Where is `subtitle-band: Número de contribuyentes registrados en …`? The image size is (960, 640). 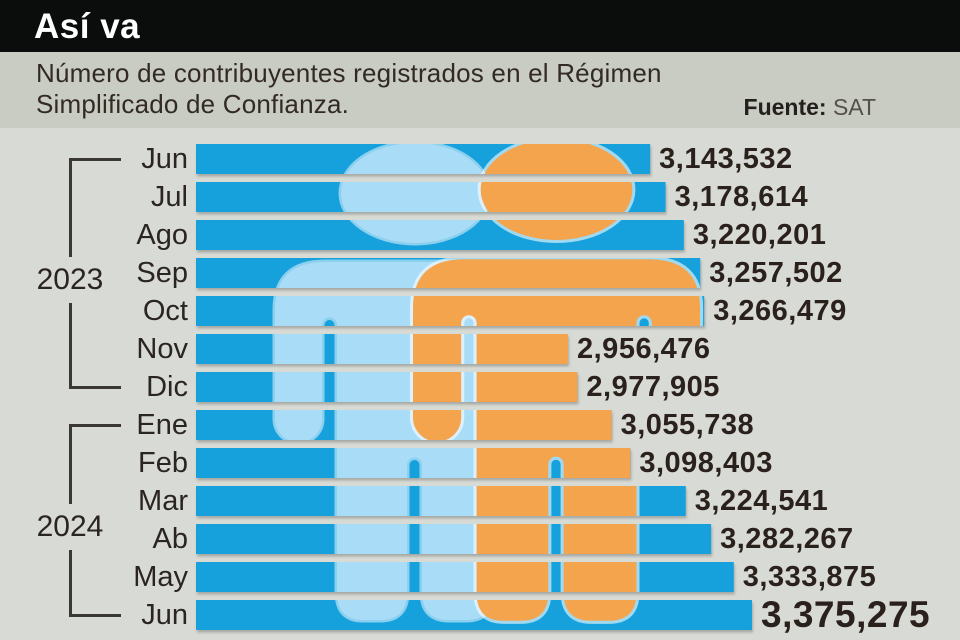
subtitle-band: Número de contribuyentes registrados en … is located at coordinates (480, 90).